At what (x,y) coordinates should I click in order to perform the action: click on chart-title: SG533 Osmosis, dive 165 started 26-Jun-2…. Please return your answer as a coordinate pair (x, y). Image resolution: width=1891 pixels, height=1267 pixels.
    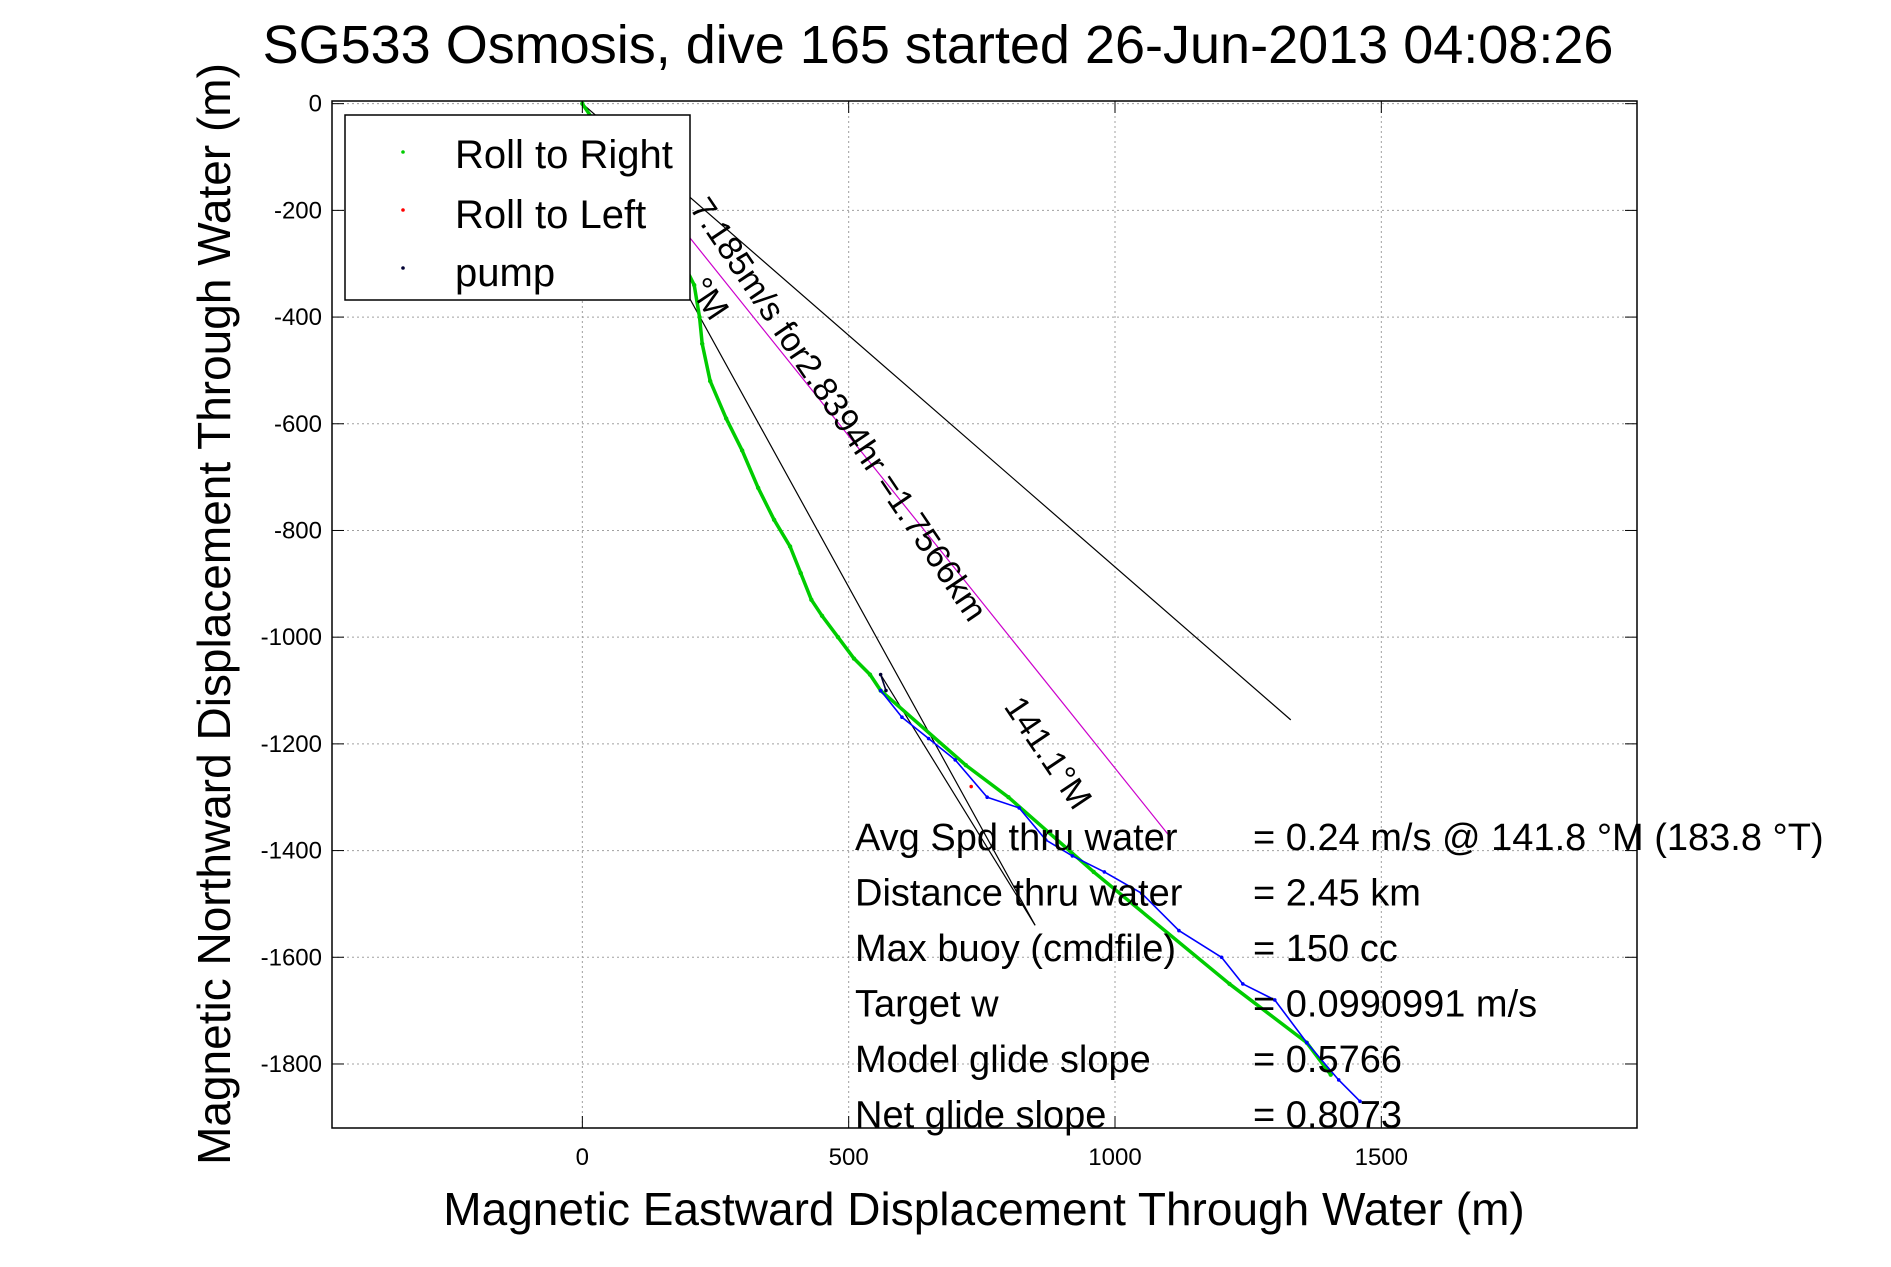
    Looking at the image, I should click on (938, 45).